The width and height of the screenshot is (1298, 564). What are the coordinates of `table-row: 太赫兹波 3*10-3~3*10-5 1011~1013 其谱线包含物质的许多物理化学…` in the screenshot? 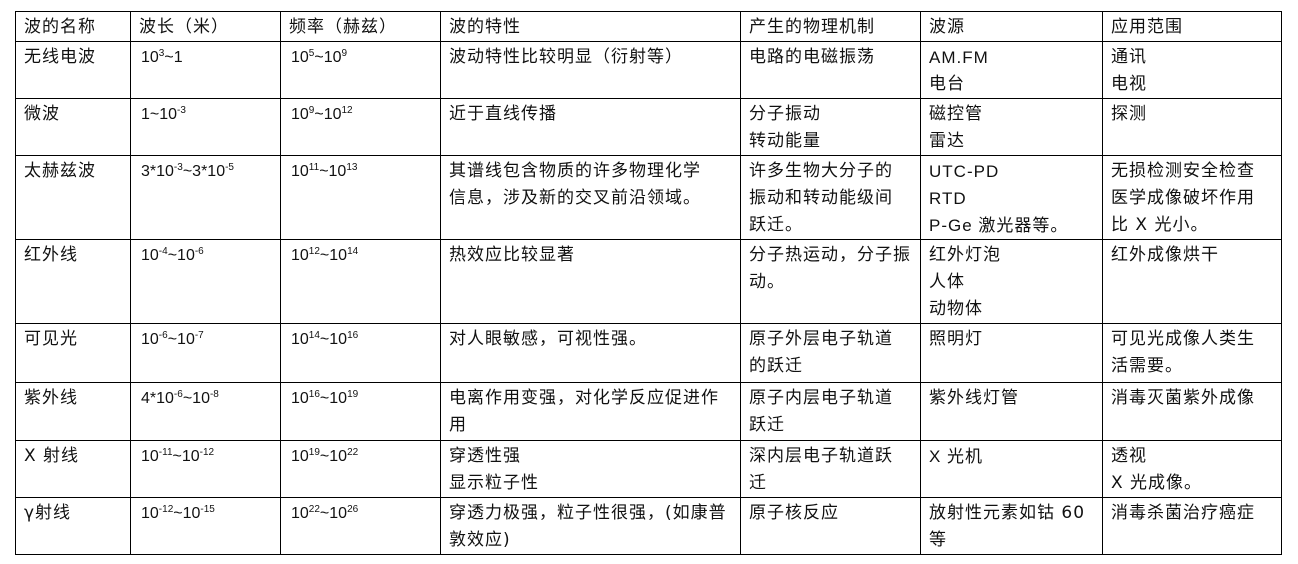 It's located at (648, 197).